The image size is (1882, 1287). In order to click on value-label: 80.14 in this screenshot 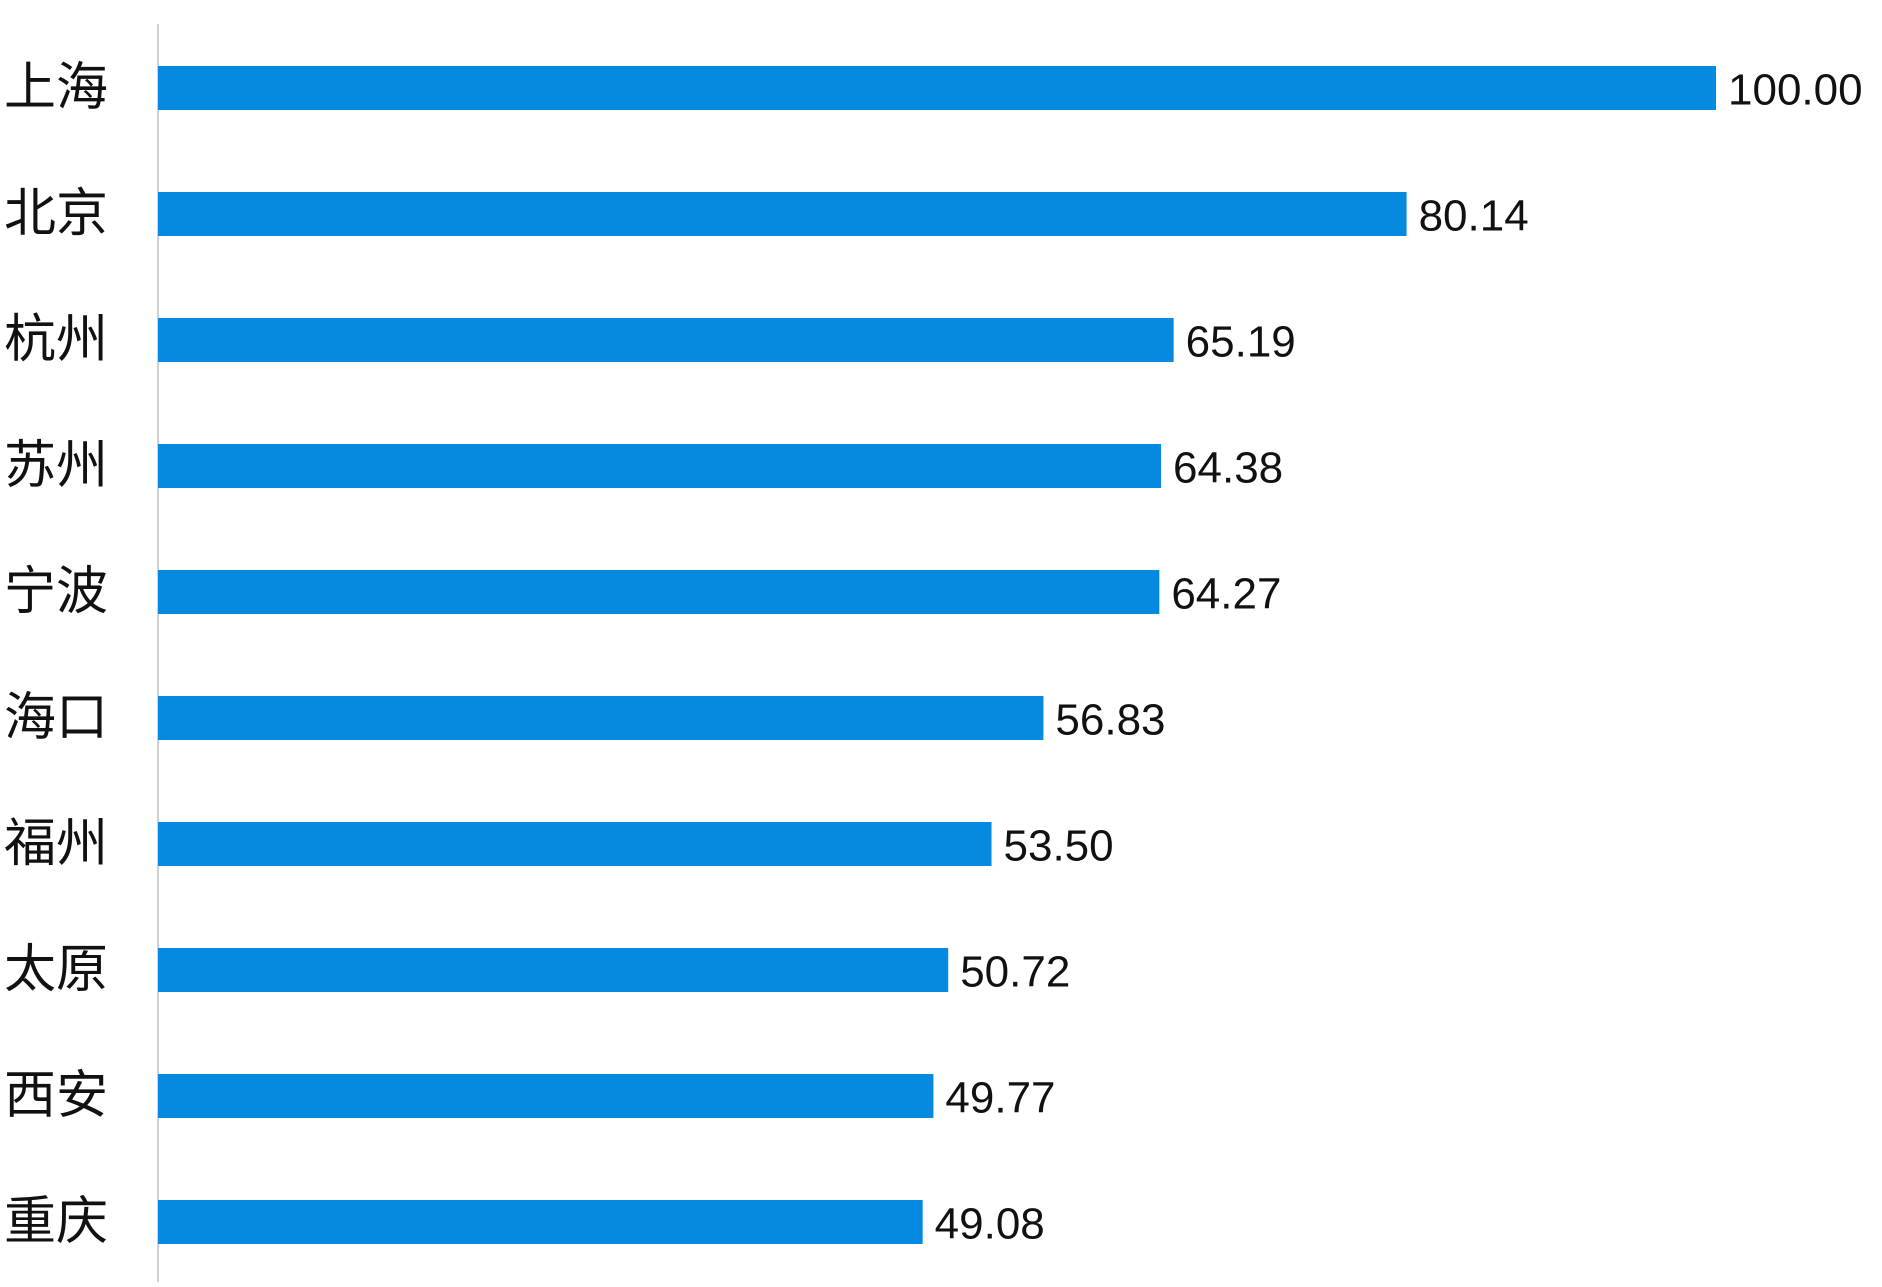, I will do `click(1474, 216)`.